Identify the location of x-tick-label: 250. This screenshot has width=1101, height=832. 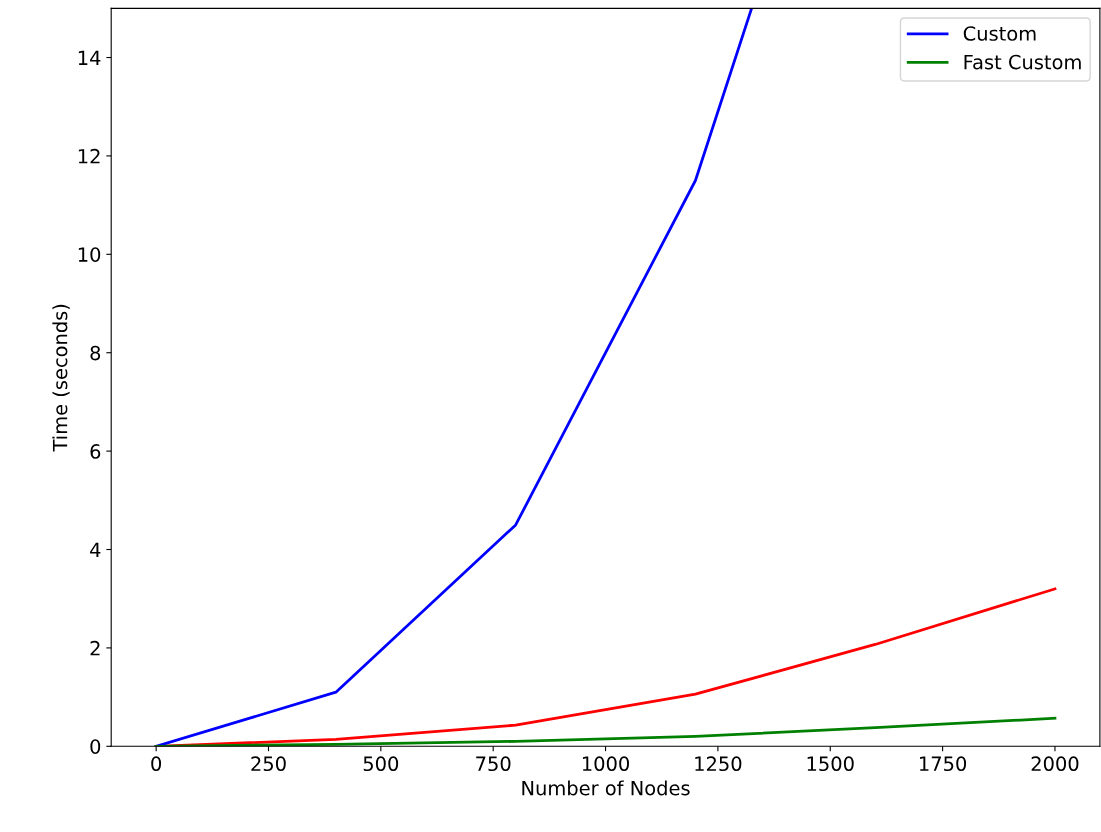
(268, 764).